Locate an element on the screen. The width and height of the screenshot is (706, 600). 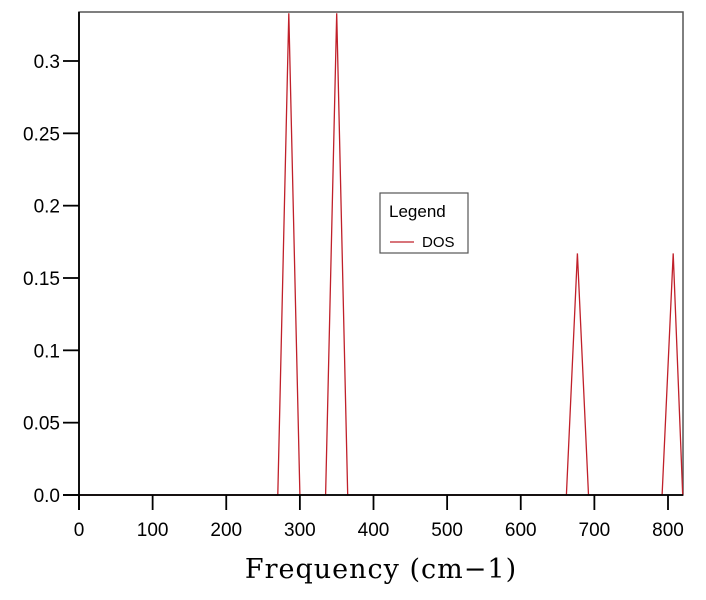
legend: Legend DOS is located at coordinates (424, 223).